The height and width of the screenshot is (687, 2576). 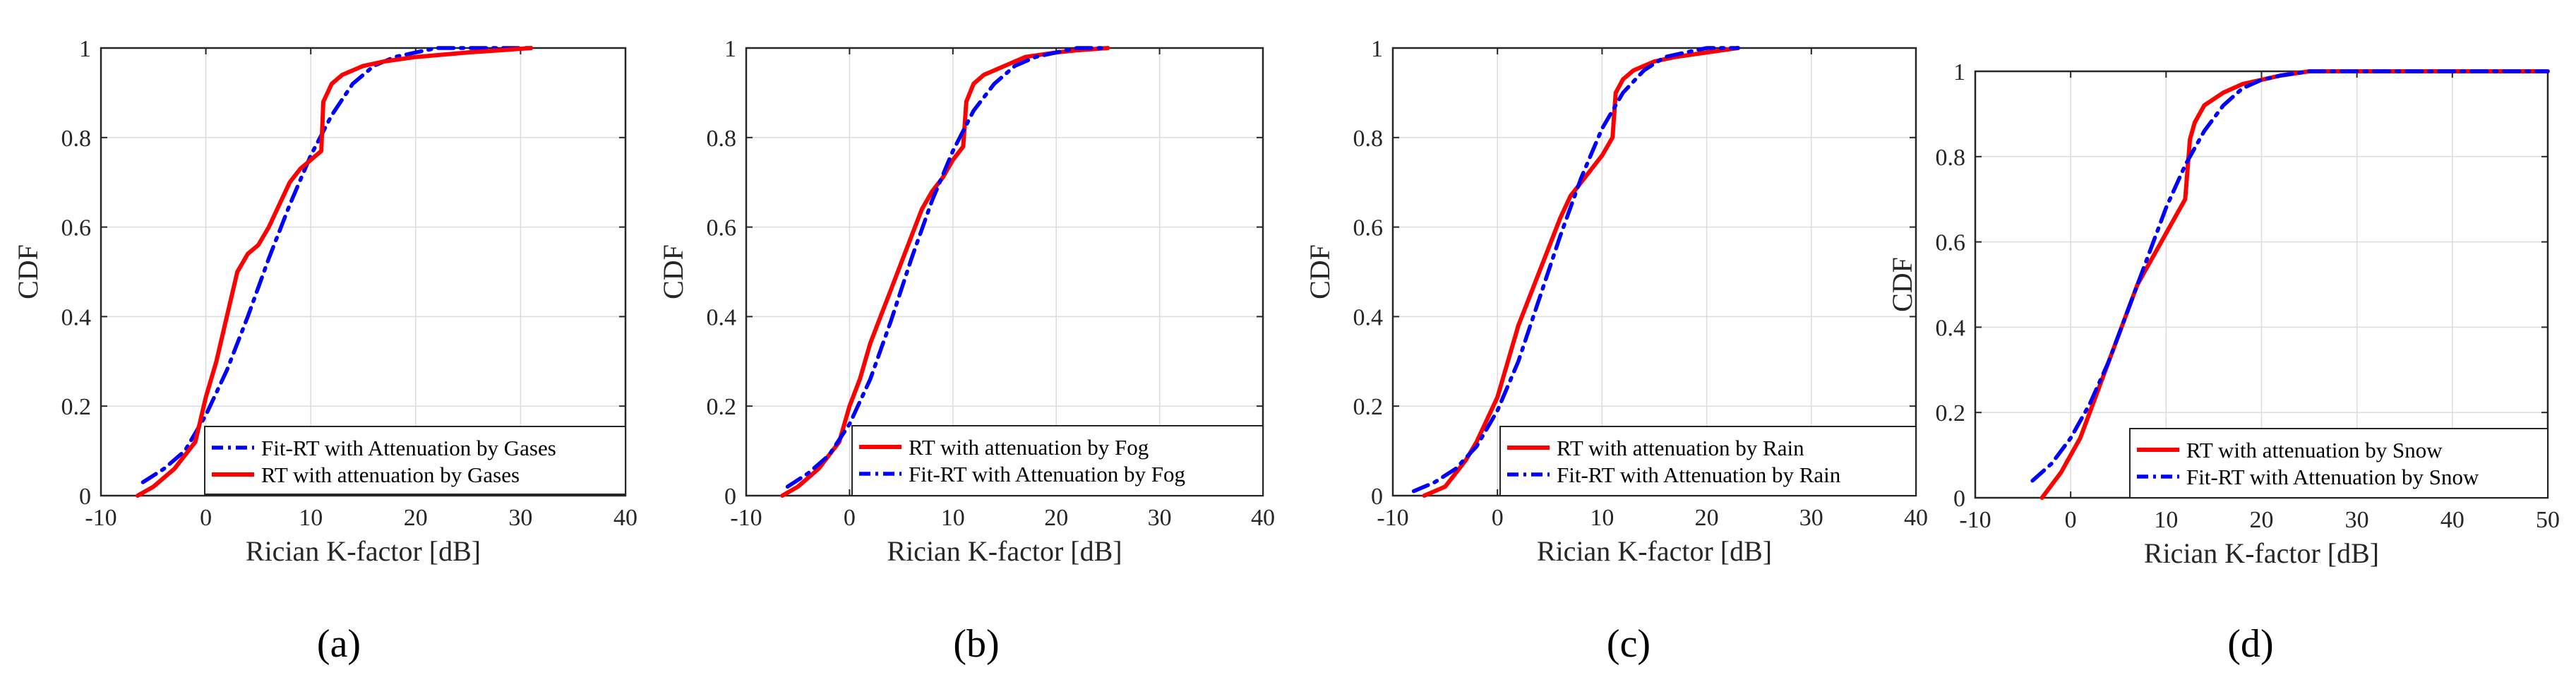 I want to click on legend-label: RT with attenuation by Fog, so click(x=1029, y=447).